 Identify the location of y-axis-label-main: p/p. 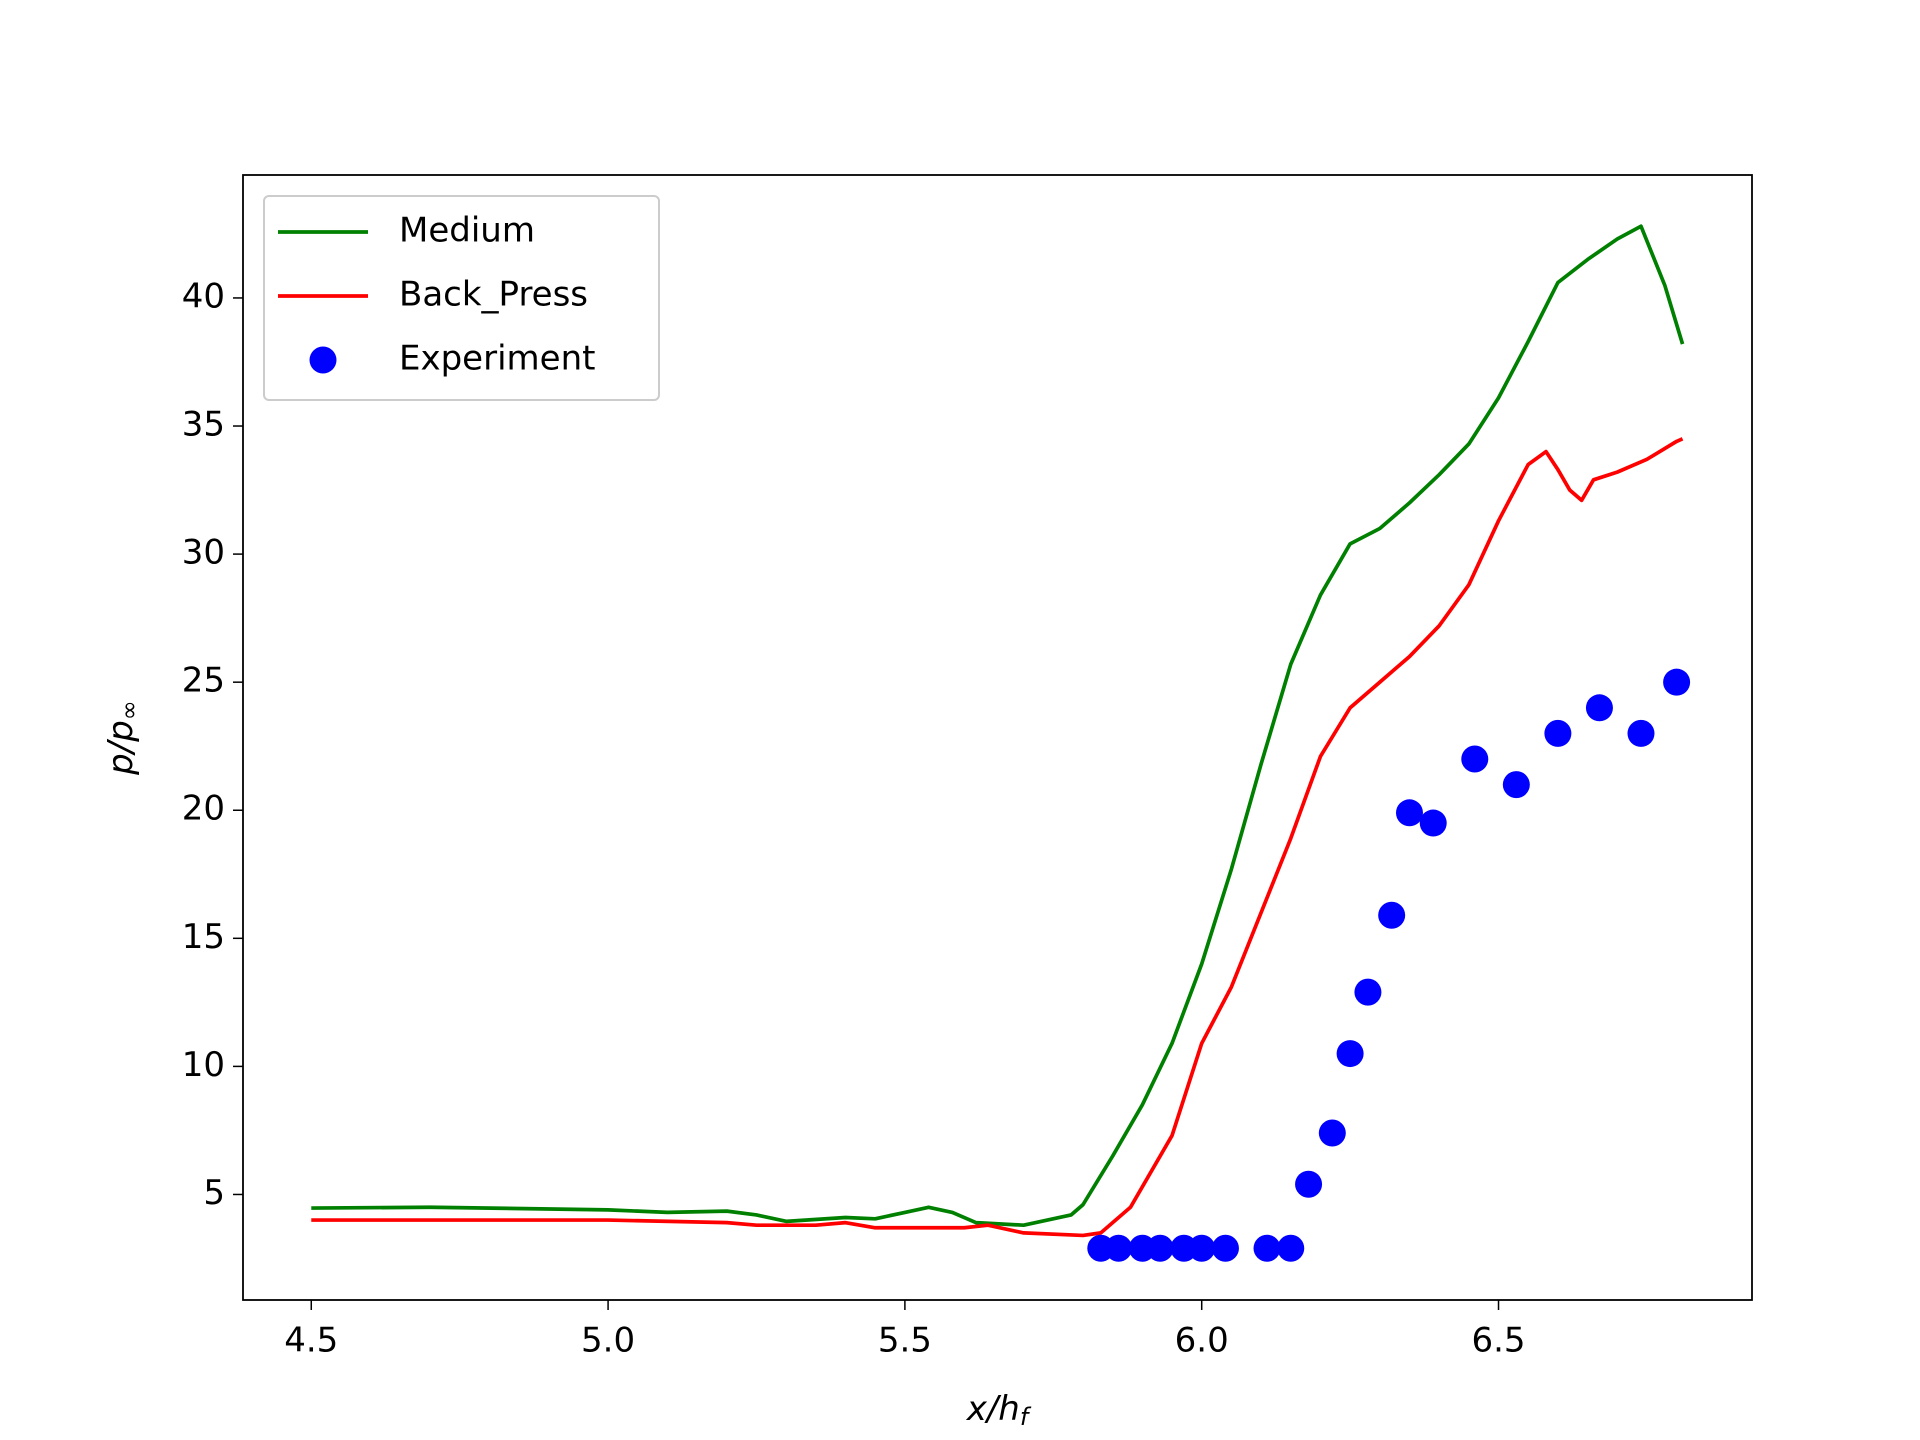
(121, 748).